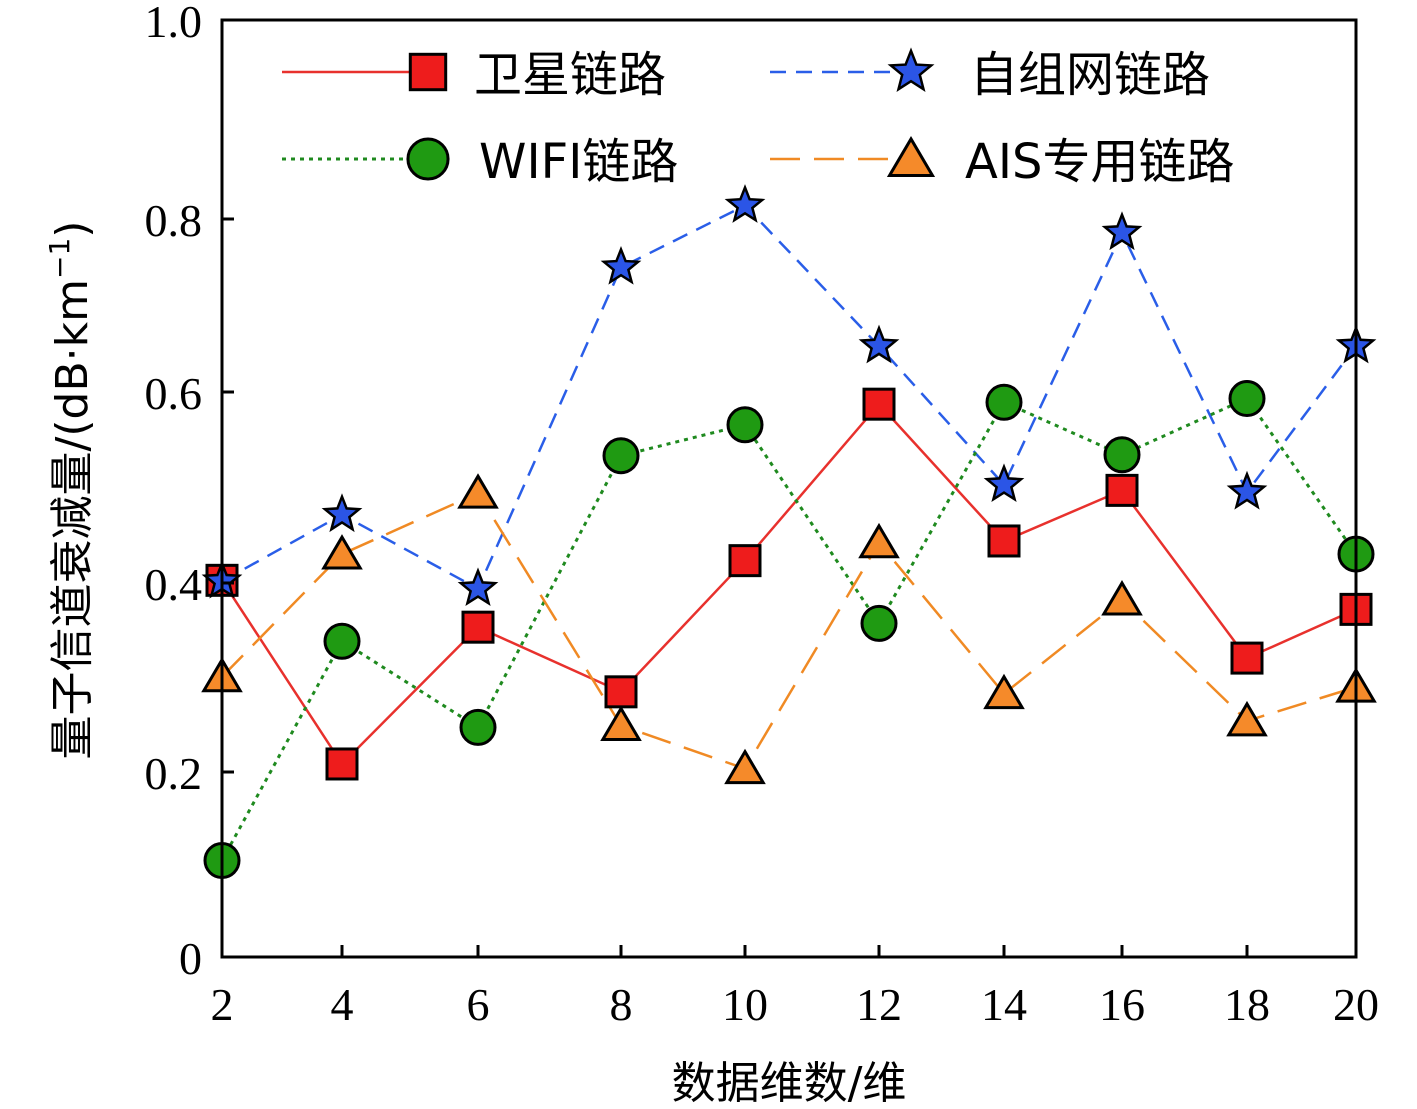 The width and height of the screenshot is (1417, 1109). Describe the element at coordinates (174, 220) in the screenshot. I see `y-tick-label-0.8: 0.8` at that location.